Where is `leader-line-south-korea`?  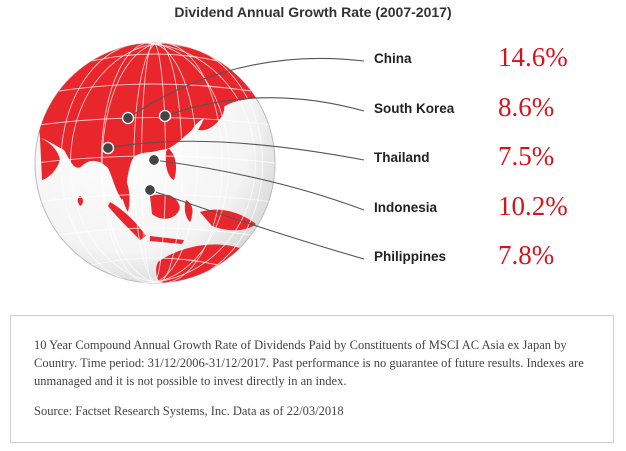 leader-line-south-korea is located at coordinates (264, 107).